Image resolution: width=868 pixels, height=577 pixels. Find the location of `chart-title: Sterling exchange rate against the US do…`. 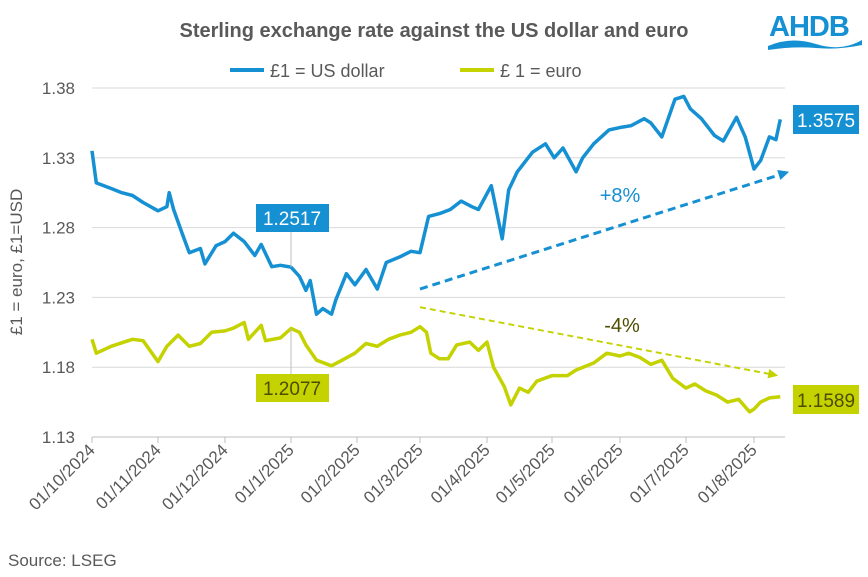

chart-title: Sterling exchange rate against the US do… is located at coordinates (434, 31).